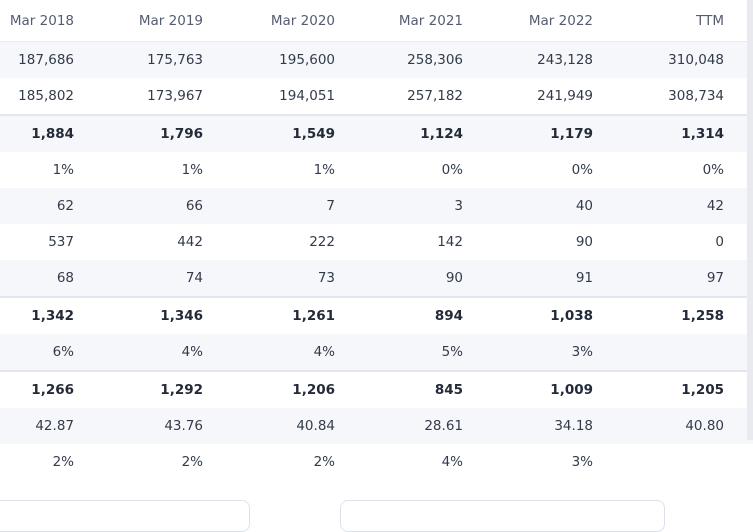 The height and width of the screenshot is (532, 753). Describe the element at coordinates (315, 426) in the screenshot. I see `table-cell: 40.84` at that location.